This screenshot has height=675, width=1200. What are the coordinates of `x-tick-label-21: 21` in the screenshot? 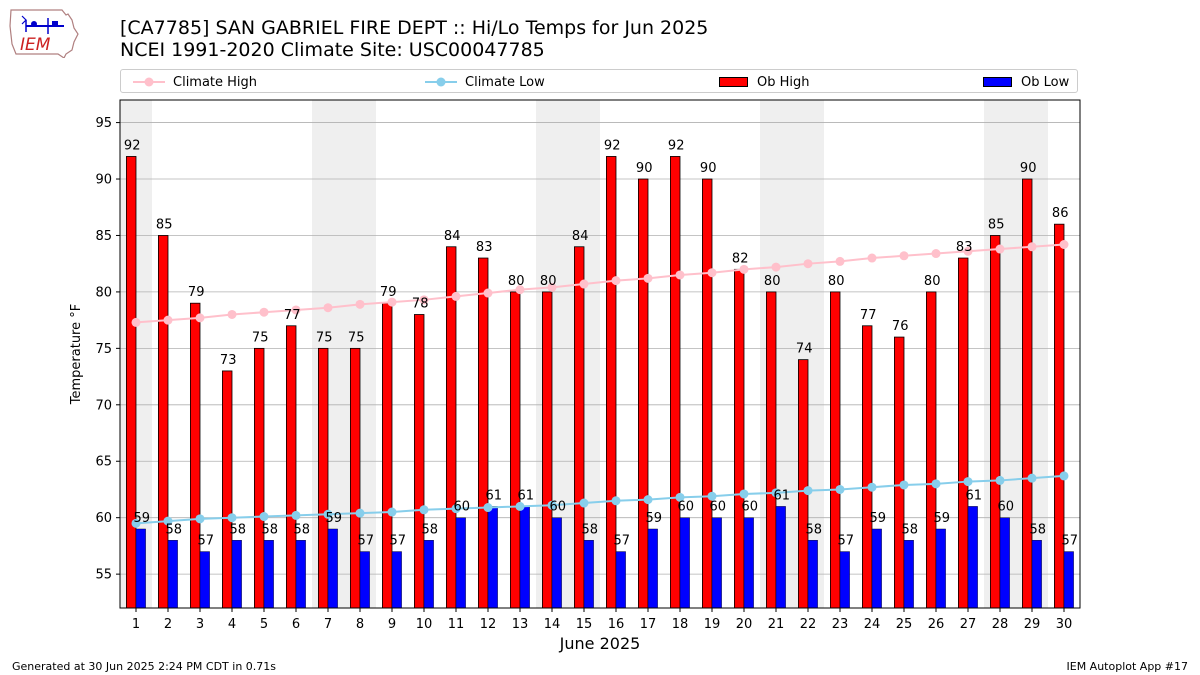 It's located at (776, 624).